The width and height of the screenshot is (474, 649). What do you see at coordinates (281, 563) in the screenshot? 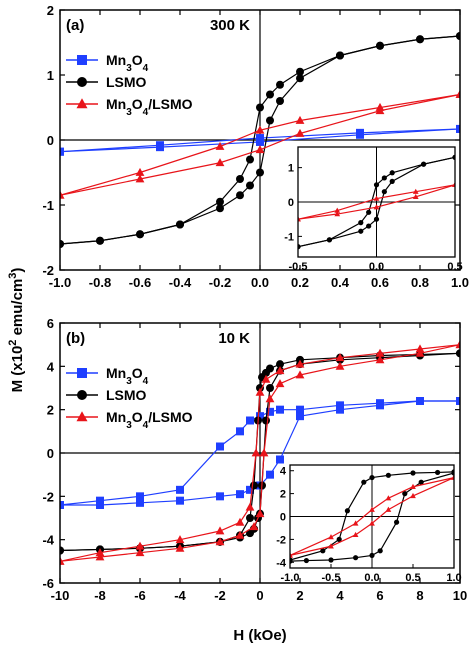
I see `panel-b-inset-y-tick-label: -4` at bounding box center [281, 563].